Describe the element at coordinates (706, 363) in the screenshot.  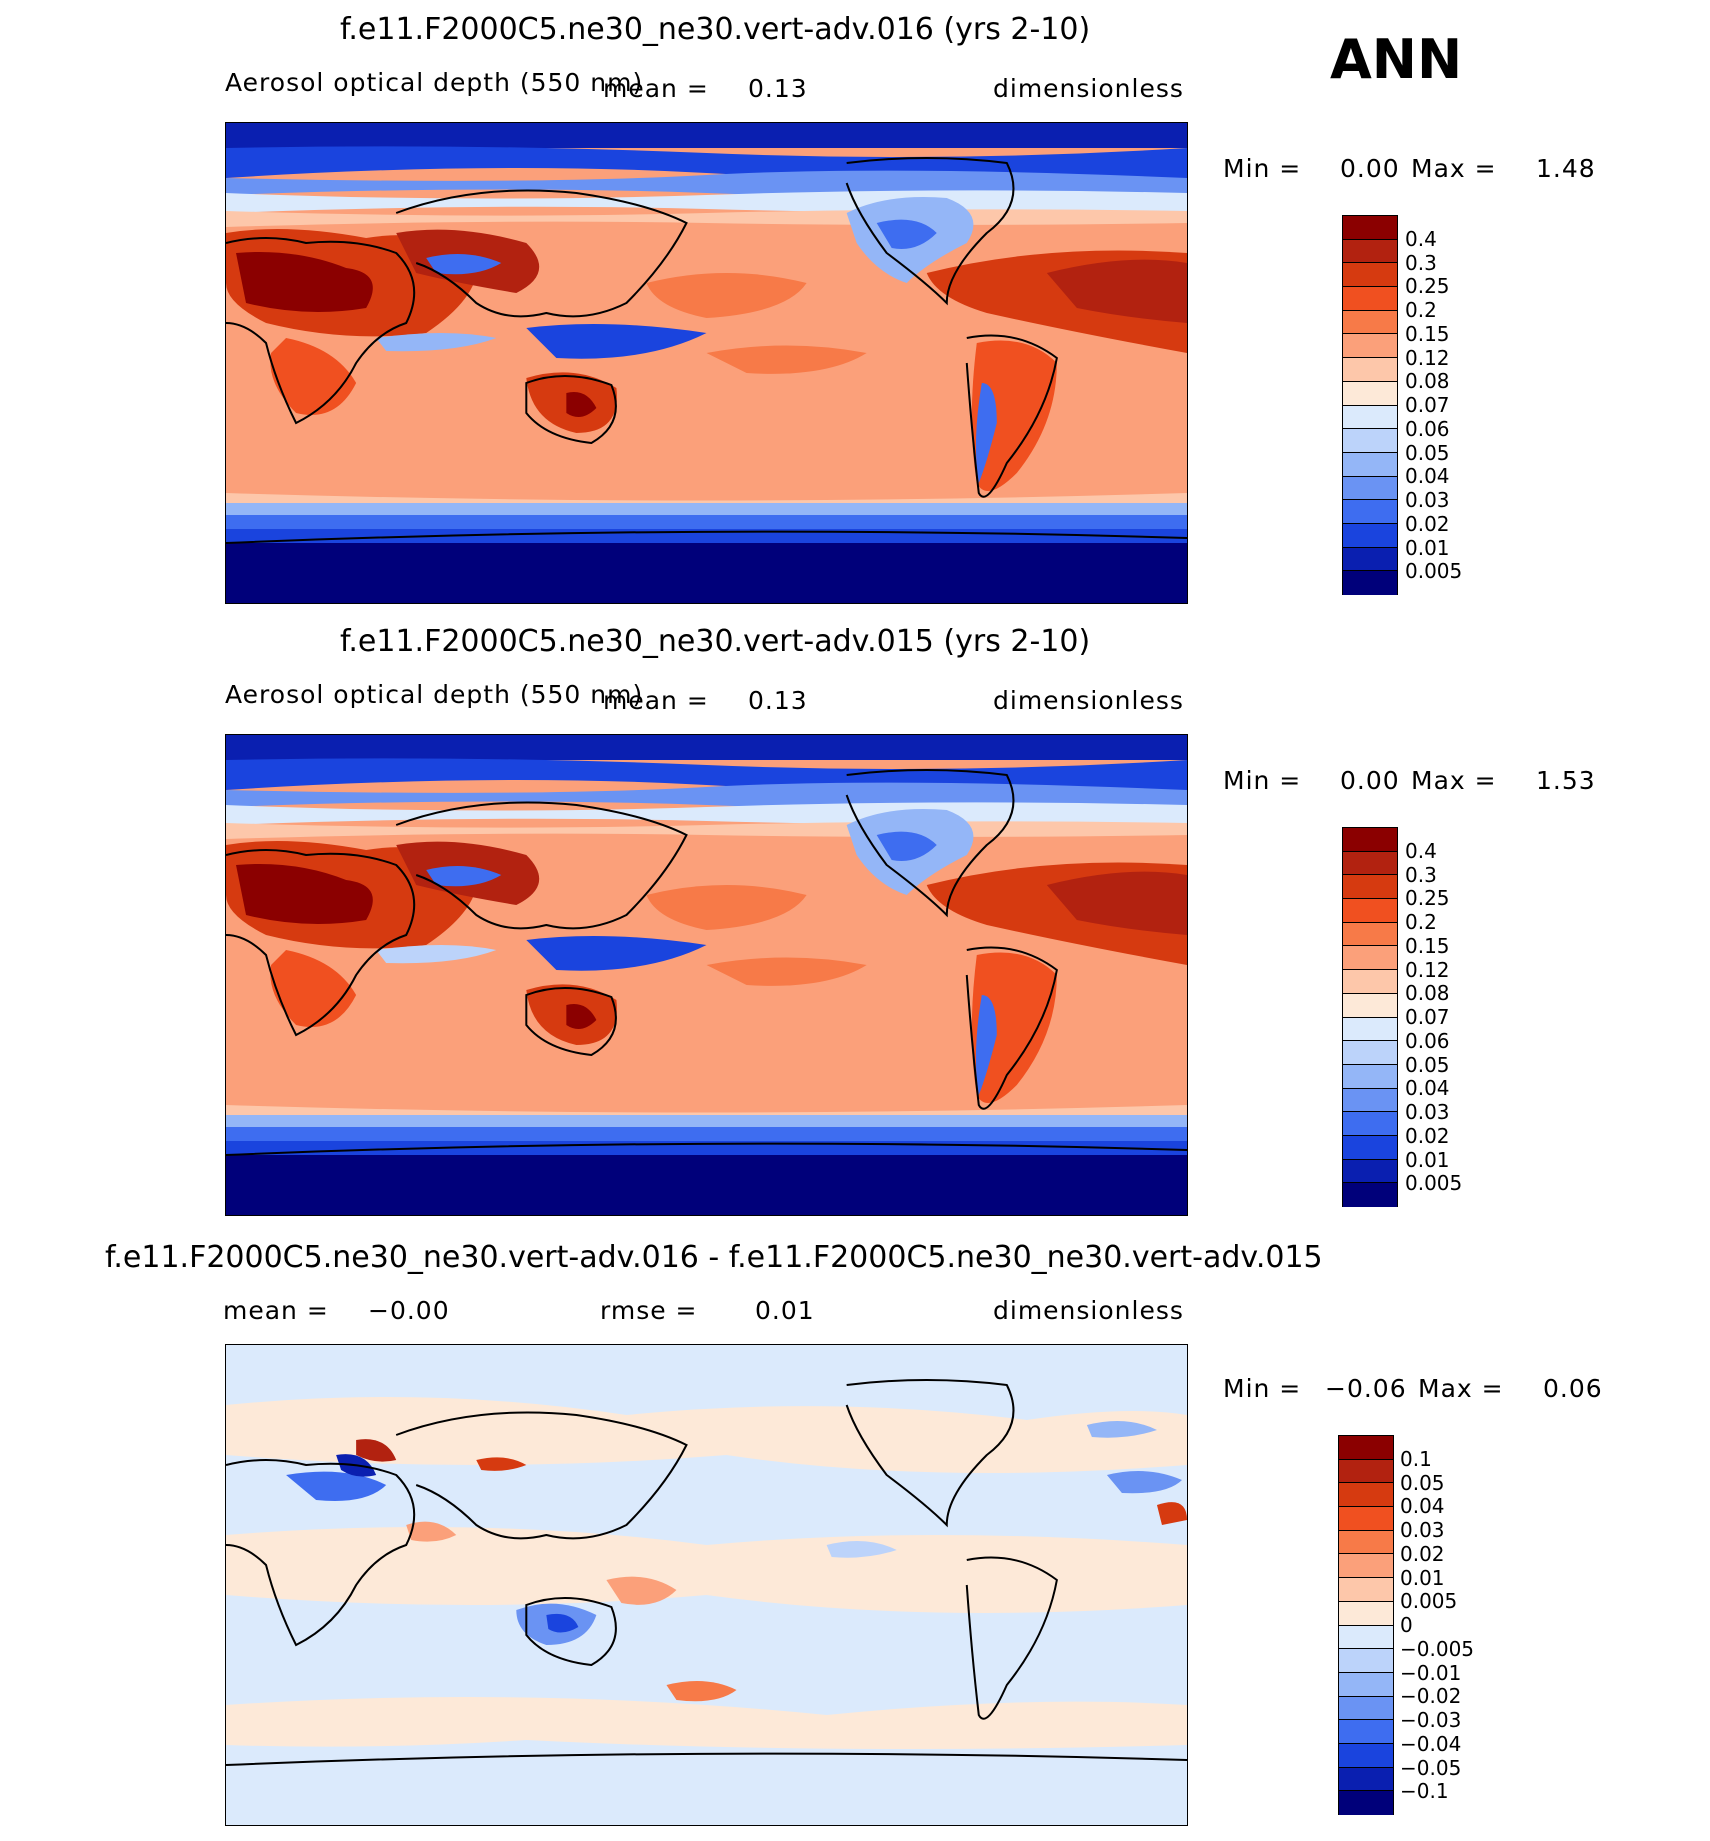
I see `aod-map` at that location.